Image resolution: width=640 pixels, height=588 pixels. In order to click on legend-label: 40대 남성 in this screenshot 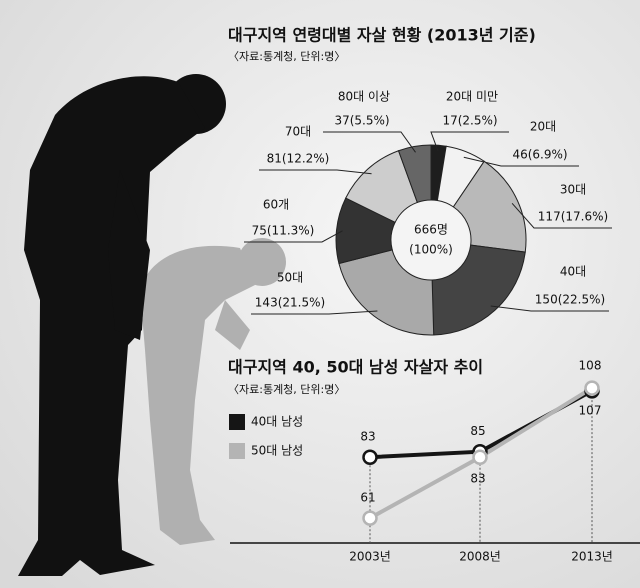, I will do `click(277, 422)`.